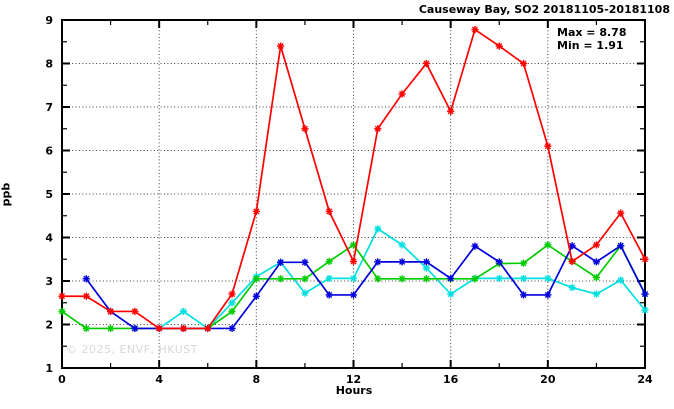 This screenshot has height=409, width=674. What do you see at coordinates (544, 9) in the screenshot?
I see `chart-title: Causeway Bay, SO2 20181105-20181108` at bounding box center [544, 9].